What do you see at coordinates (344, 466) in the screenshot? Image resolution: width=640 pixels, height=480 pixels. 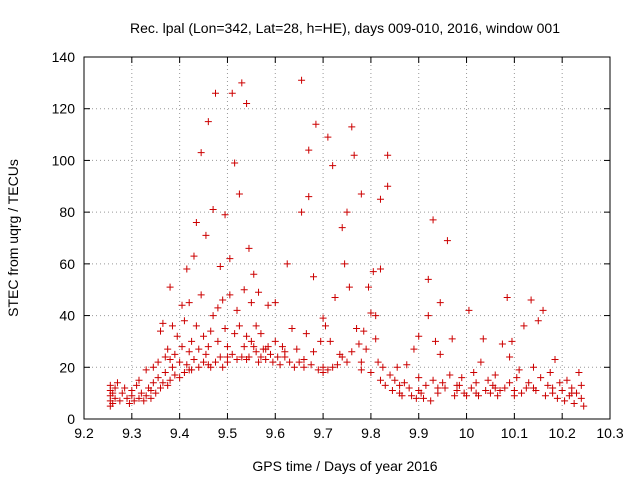 I see `x-axis-label: GPS time / Days of year 2016` at bounding box center [344, 466].